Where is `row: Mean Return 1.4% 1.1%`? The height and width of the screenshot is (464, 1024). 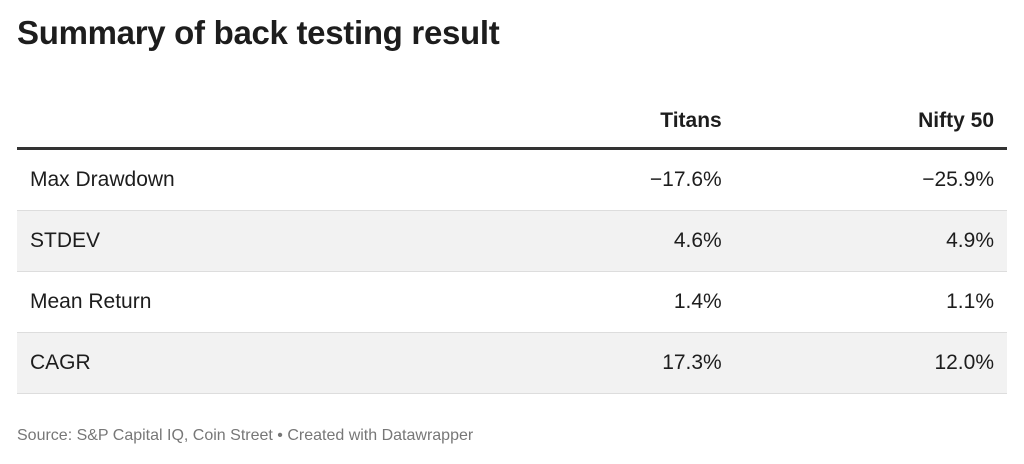
row: Mean Return 1.4% 1.1% is located at coordinates (512, 302).